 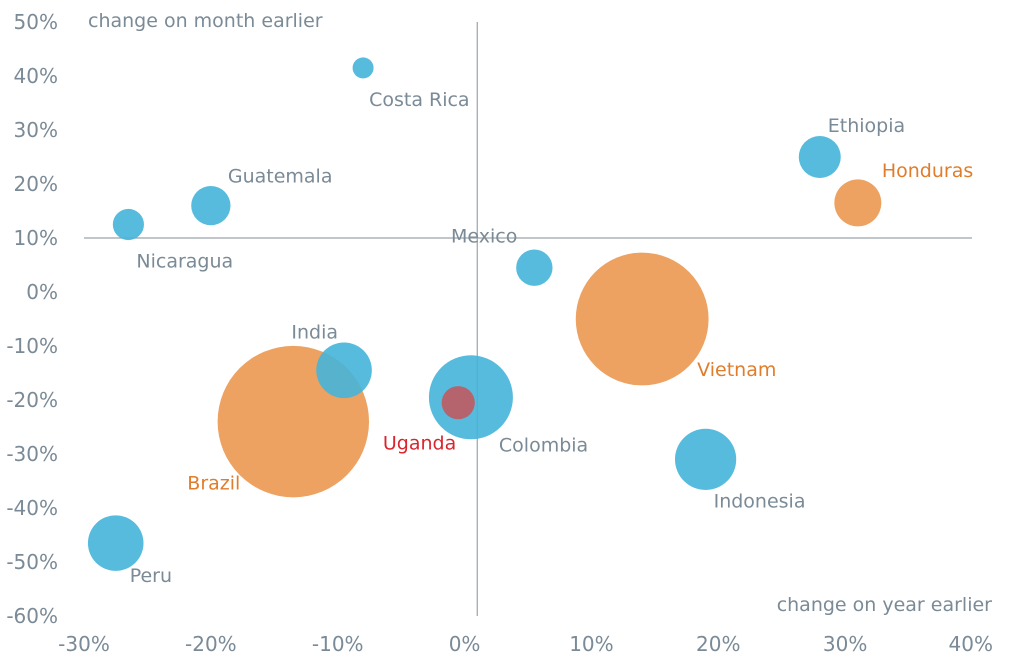 I want to click on y-tick-label: 10%, so click(x=36, y=238).